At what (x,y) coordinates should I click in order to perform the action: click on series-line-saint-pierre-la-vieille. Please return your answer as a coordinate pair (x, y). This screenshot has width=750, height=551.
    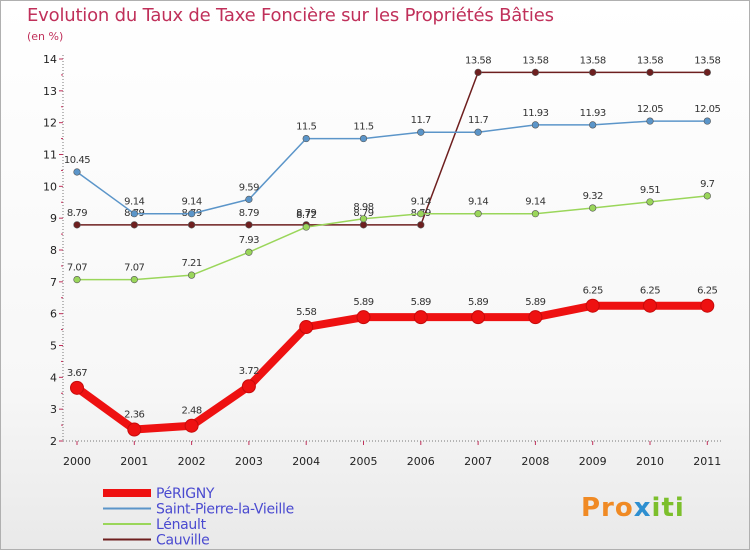
    Looking at the image, I should click on (392, 167).